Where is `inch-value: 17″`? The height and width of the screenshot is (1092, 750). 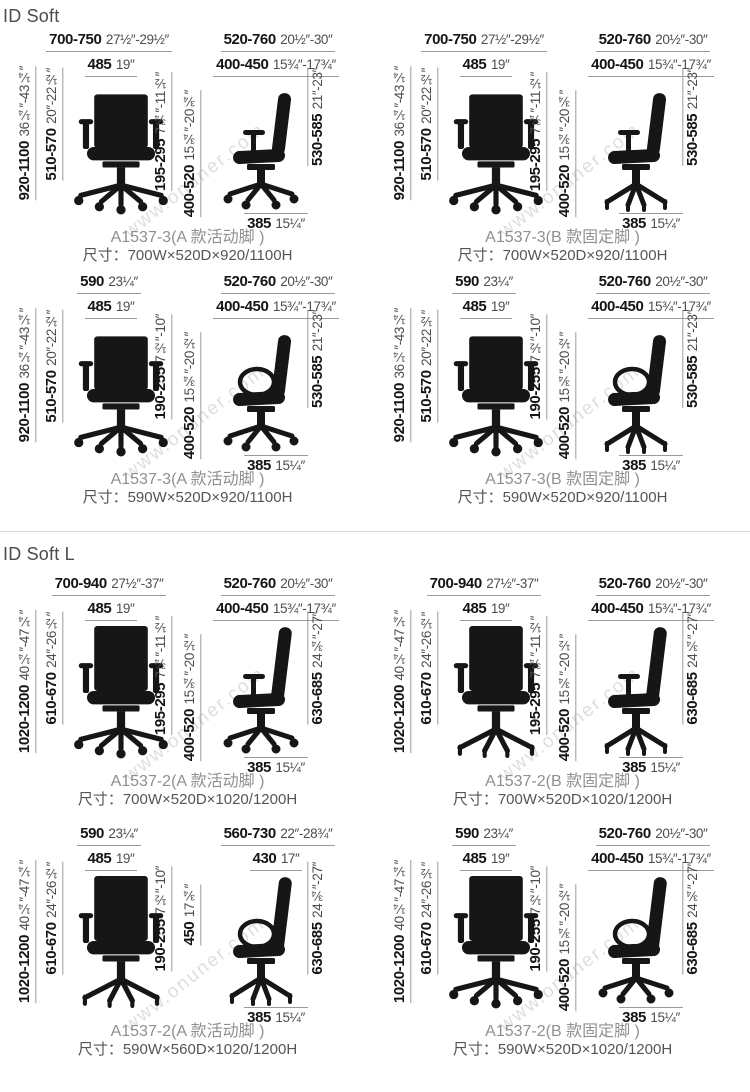 inch-value: 17″ is located at coordinates (290, 858).